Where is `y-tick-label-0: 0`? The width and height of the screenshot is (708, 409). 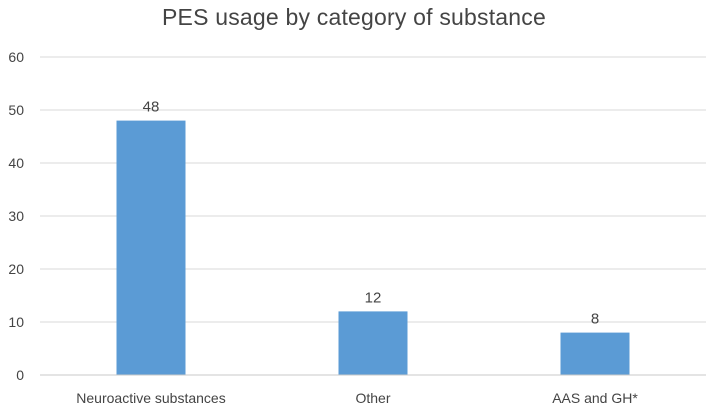 y-tick-label-0: 0 is located at coordinates (20, 375).